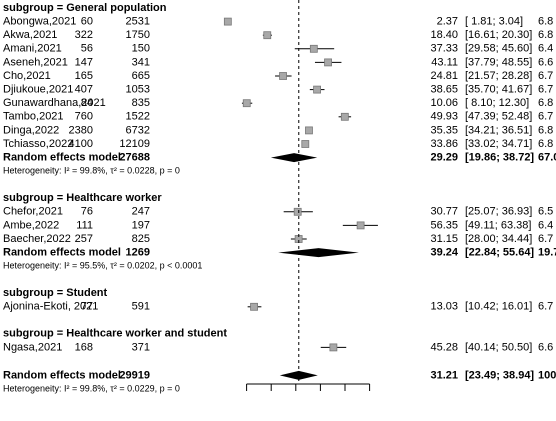 This screenshot has width=556, height=421. I want to click on events: 56, so click(87, 49).